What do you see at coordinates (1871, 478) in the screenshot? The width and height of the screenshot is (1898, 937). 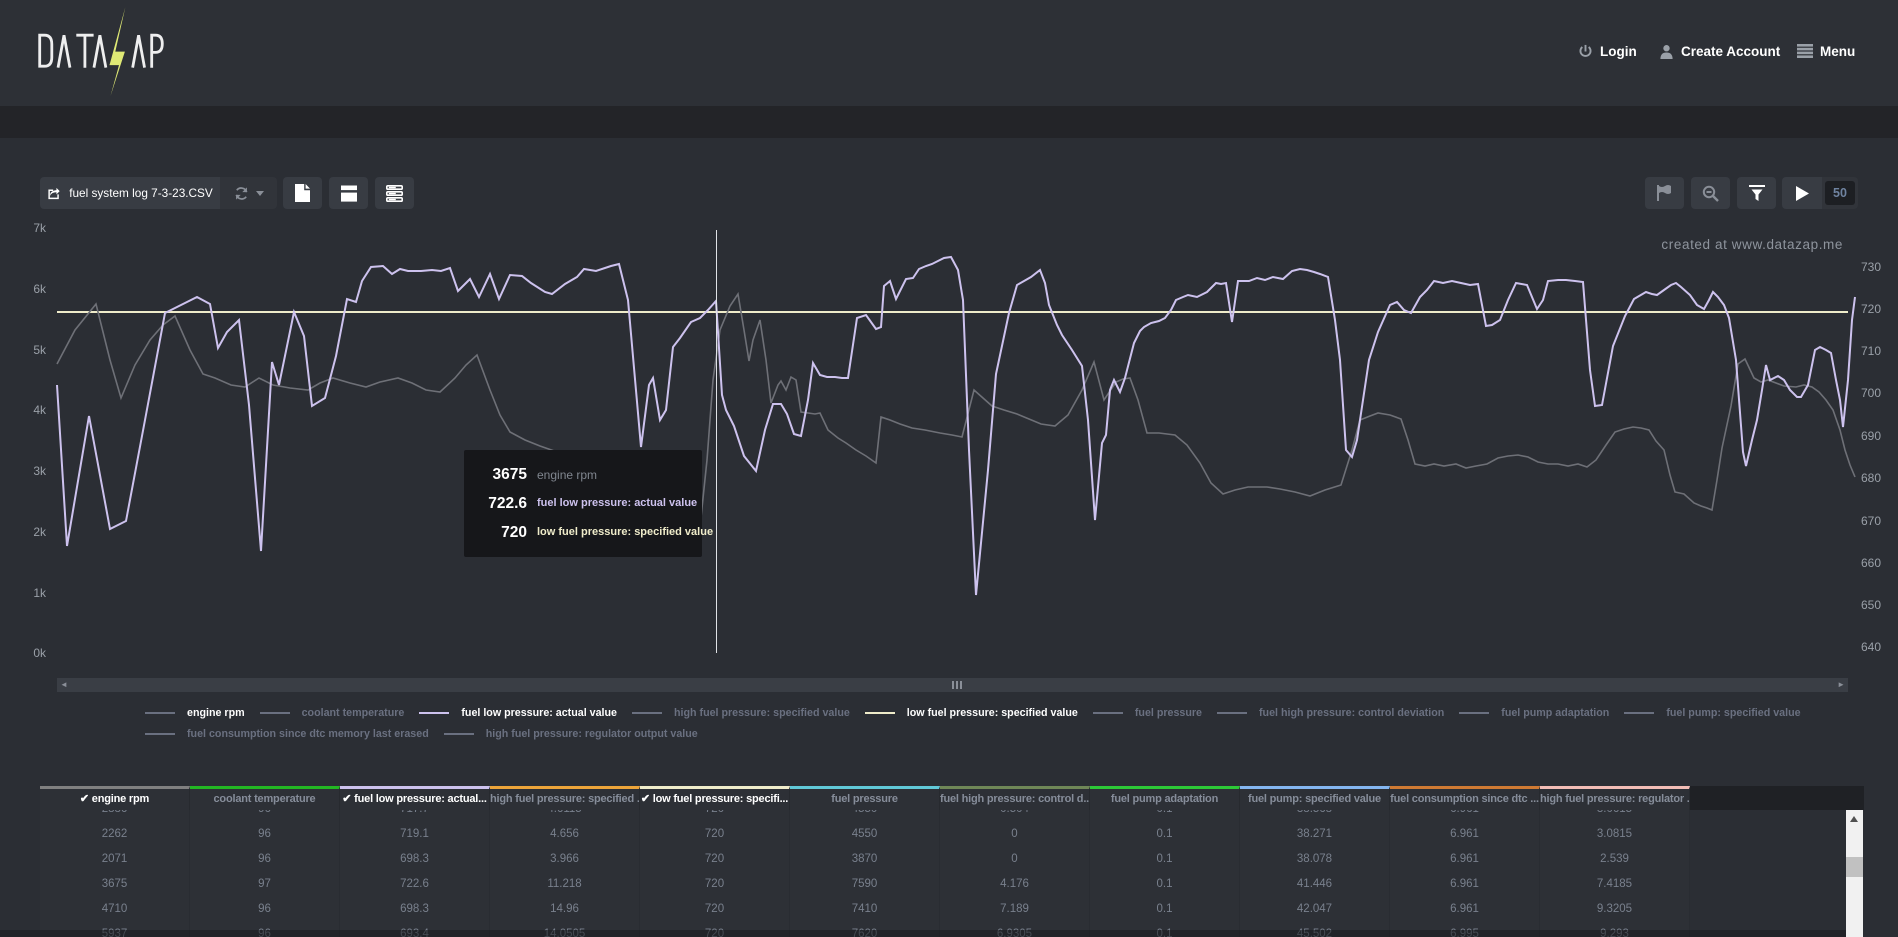 I see `svg-text: 680` at bounding box center [1871, 478].